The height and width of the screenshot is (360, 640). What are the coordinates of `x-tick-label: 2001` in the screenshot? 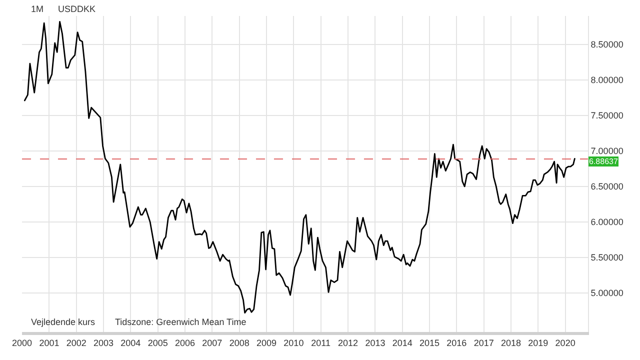 It's located at (49, 343).